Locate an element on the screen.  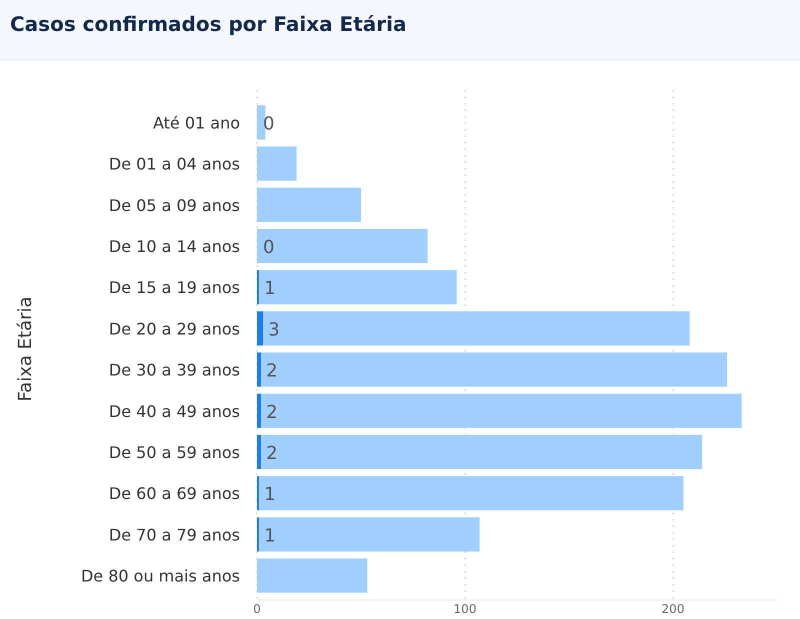
y-tick-label: De 50 a 59 anos is located at coordinates (174, 452).